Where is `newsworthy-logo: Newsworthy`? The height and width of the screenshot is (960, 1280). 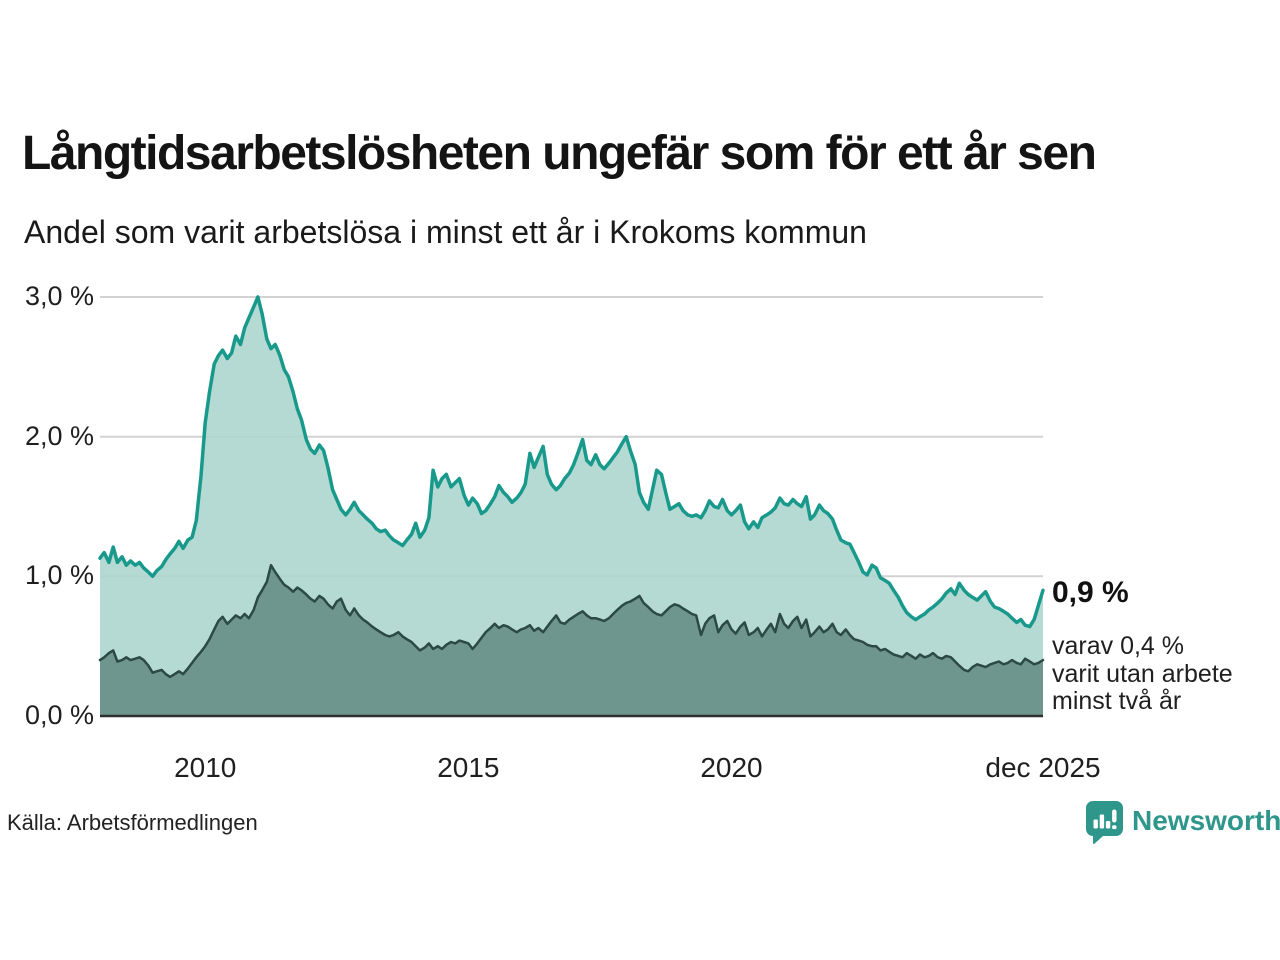
newsworthy-logo: Newsworthy is located at coordinates (1183, 825).